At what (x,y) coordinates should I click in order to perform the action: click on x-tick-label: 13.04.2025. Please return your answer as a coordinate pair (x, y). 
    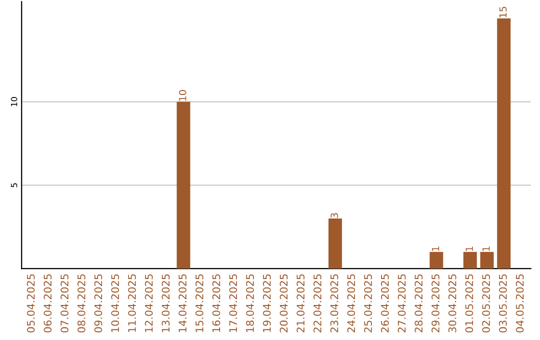
    Looking at the image, I should click on (166, 303).